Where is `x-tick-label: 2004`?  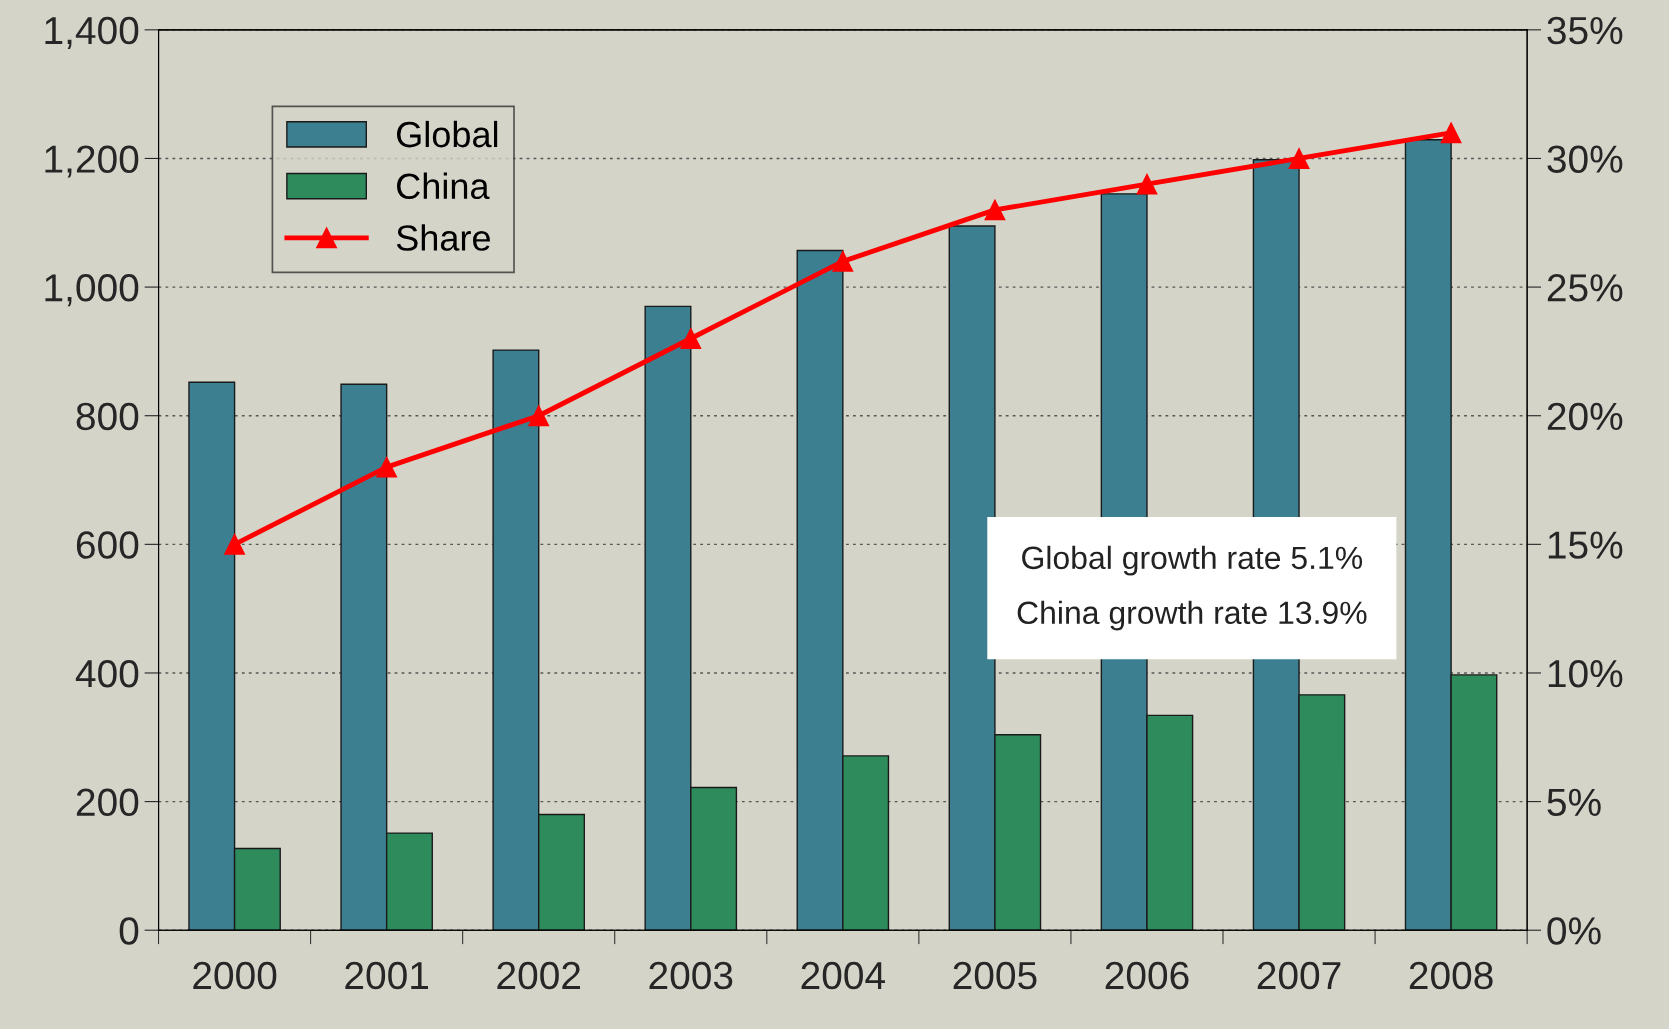 x-tick-label: 2004 is located at coordinates (843, 975).